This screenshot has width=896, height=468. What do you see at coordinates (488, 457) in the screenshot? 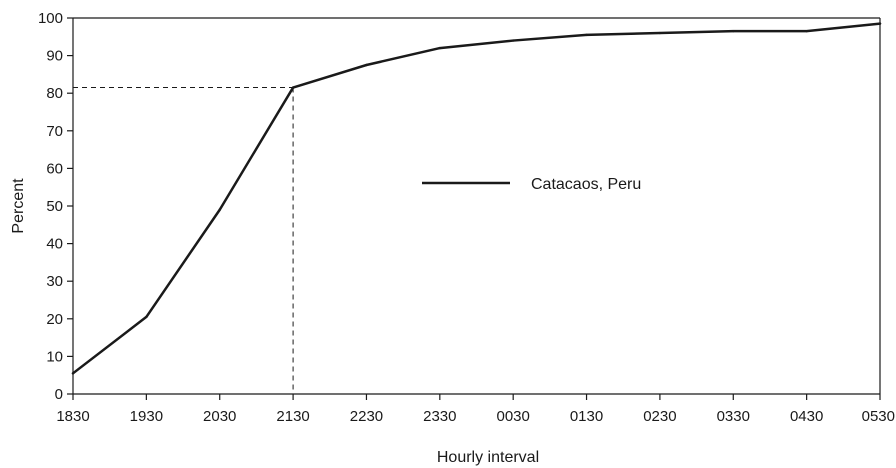
I see `x-axis-title: Hourly interval` at bounding box center [488, 457].